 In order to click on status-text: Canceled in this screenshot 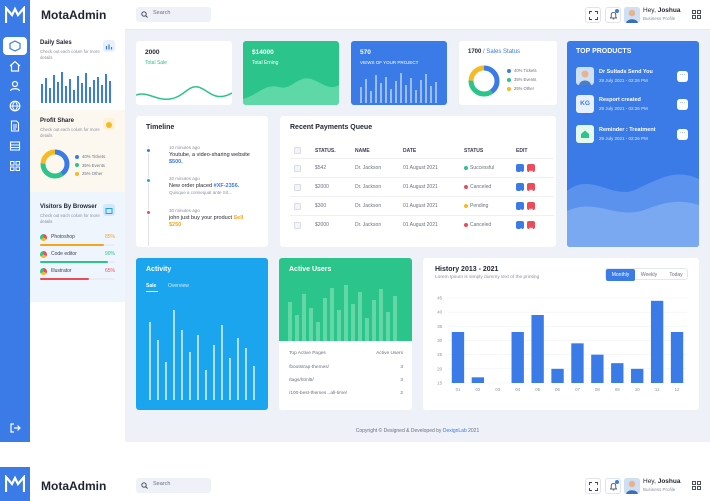, I will do `click(481, 225)`.